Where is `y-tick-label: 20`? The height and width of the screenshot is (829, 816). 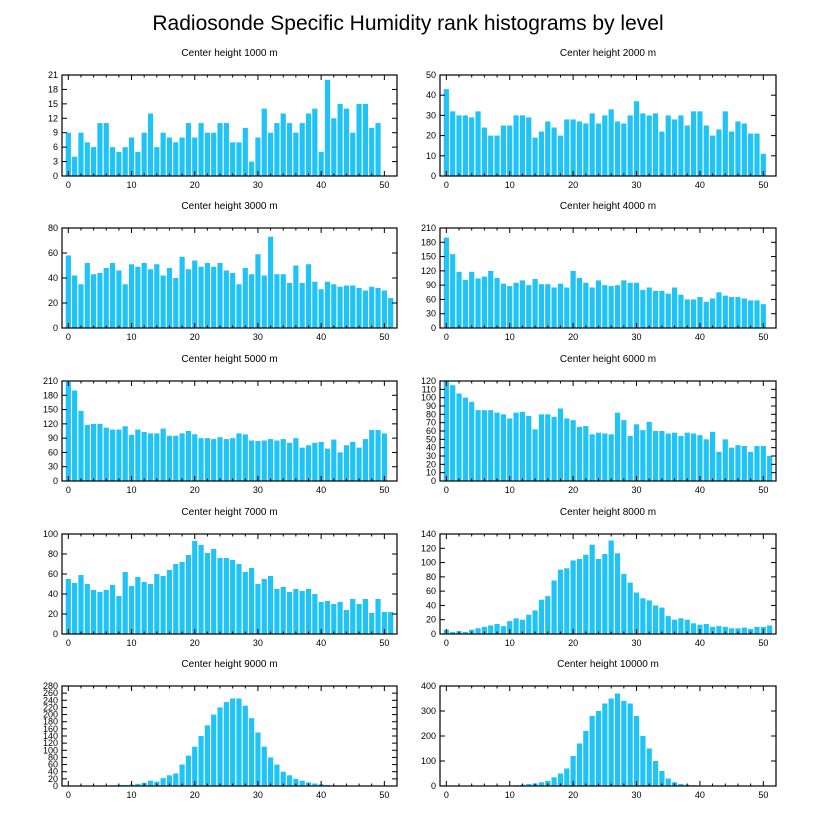 y-tick-label: 20 is located at coordinates (53, 614).